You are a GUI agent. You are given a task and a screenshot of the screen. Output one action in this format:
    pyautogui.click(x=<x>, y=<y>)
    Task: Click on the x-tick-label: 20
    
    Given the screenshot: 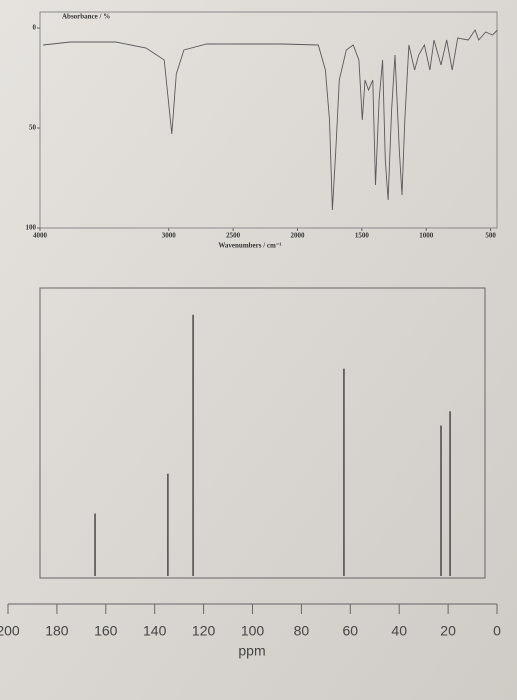 What is the action you would take?
    pyautogui.click(x=448, y=631)
    